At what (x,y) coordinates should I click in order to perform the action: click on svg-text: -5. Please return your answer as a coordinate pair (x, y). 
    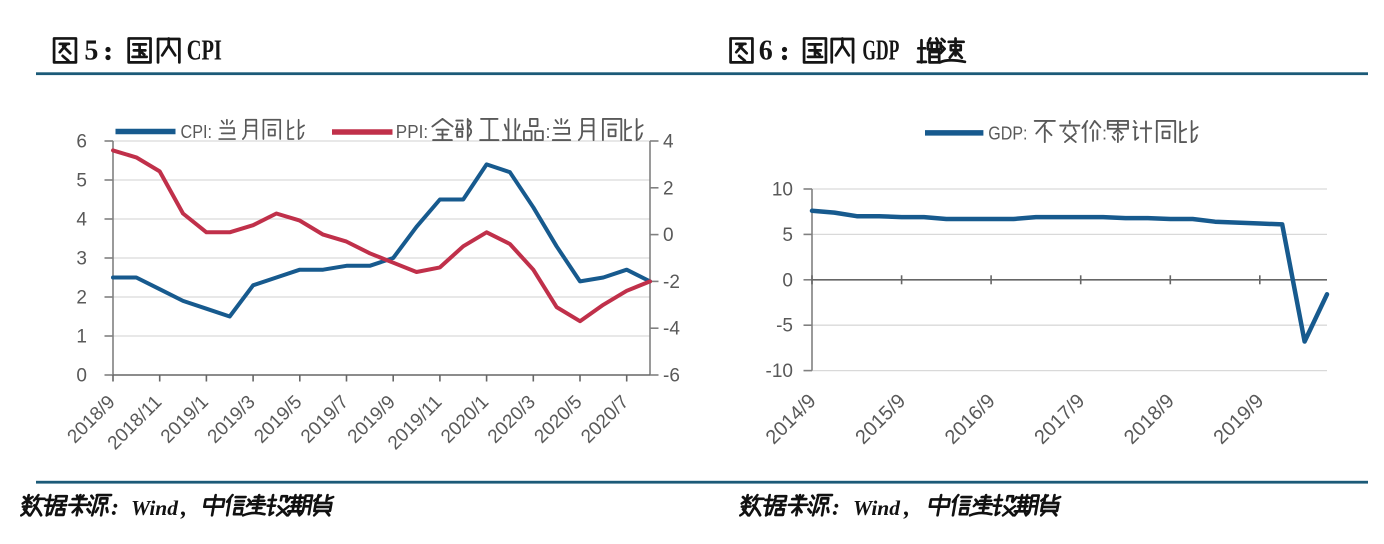
    Looking at the image, I should click on (784, 326).